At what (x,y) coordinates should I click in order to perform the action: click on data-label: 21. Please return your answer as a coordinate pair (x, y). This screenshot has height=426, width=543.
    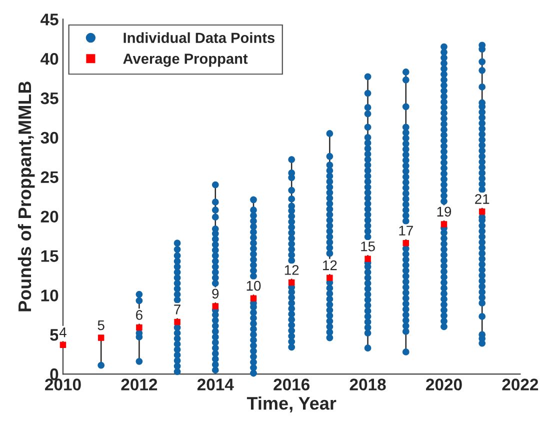
    Looking at the image, I should click on (482, 199).